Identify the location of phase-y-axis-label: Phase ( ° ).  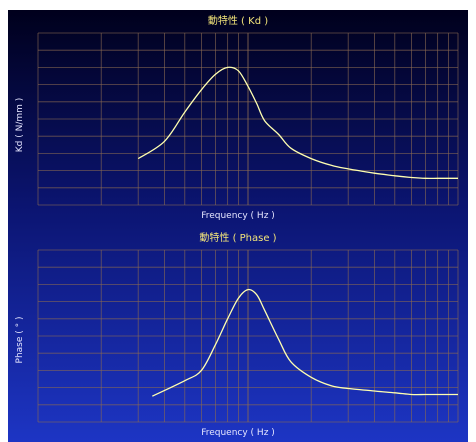
(20, 340).